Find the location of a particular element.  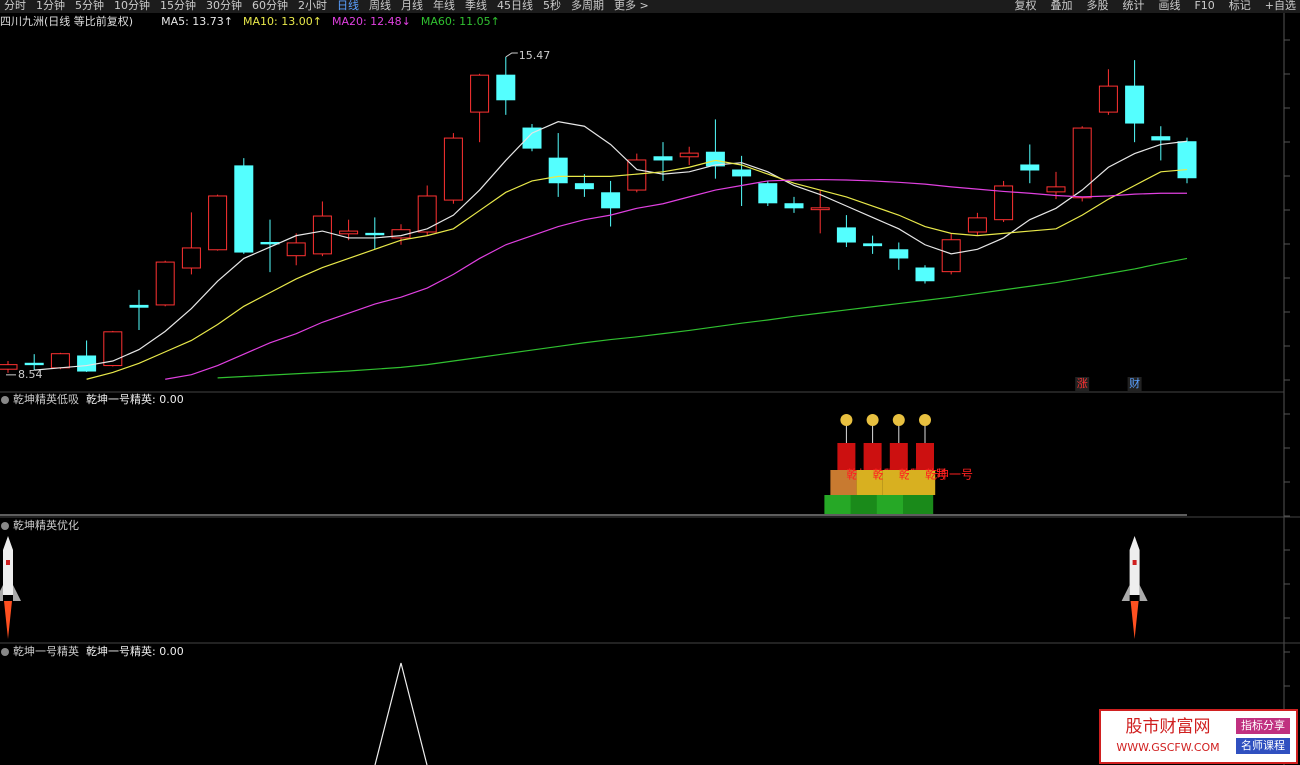

ma-line is located at coordinates (702, 318).